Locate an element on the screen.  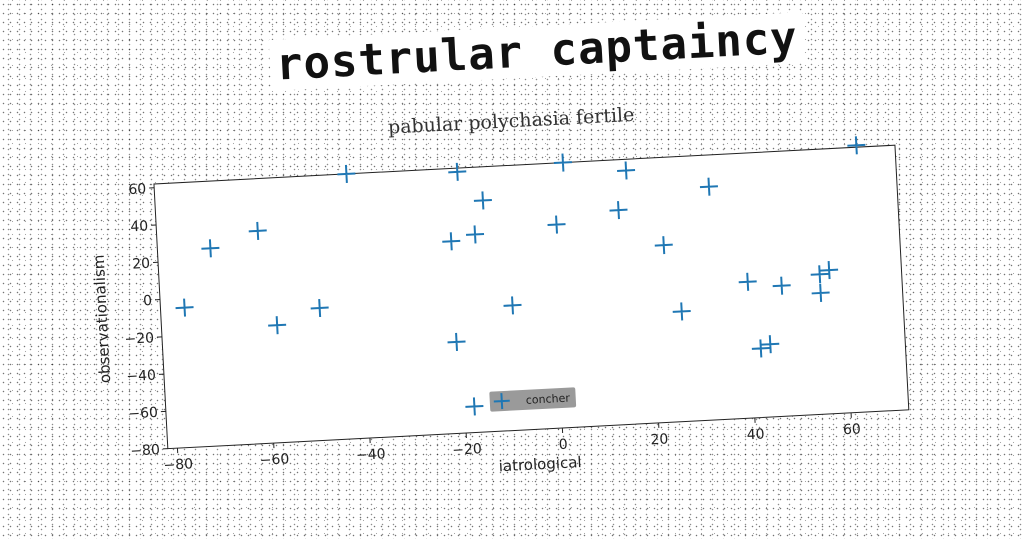
chart-subtitle: pabular polychasia fertile is located at coordinates (510, 121).